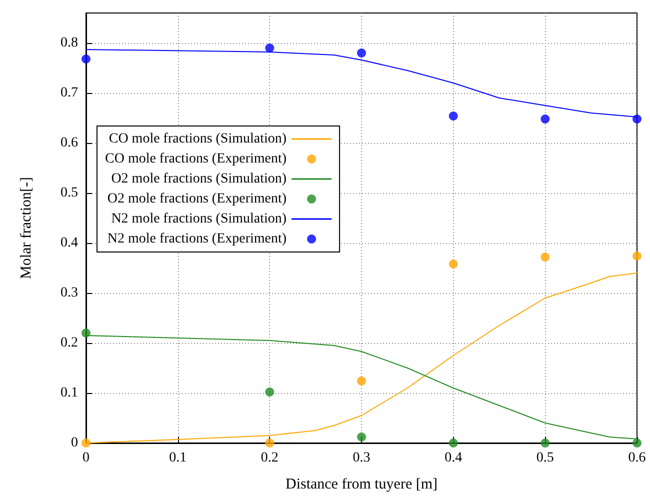 The width and height of the screenshot is (650, 502). I want to click on x-tick-label: 0.3, so click(361, 458).